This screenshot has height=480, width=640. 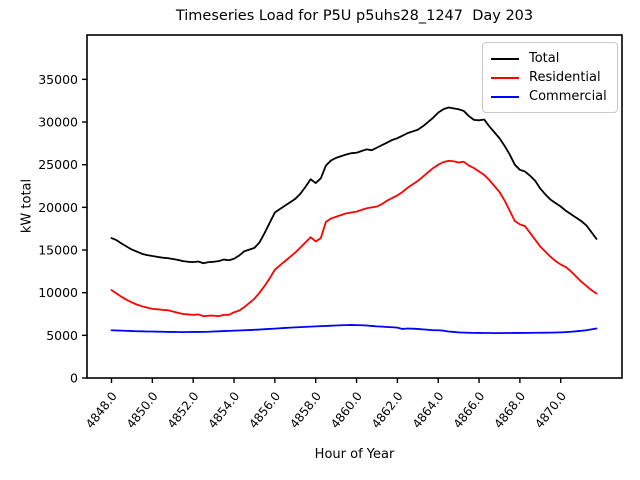 What do you see at coordinates (101, 410) in the screenshot?
I see `x-tick-label: 4848.0` at bounding box center [101, 410].